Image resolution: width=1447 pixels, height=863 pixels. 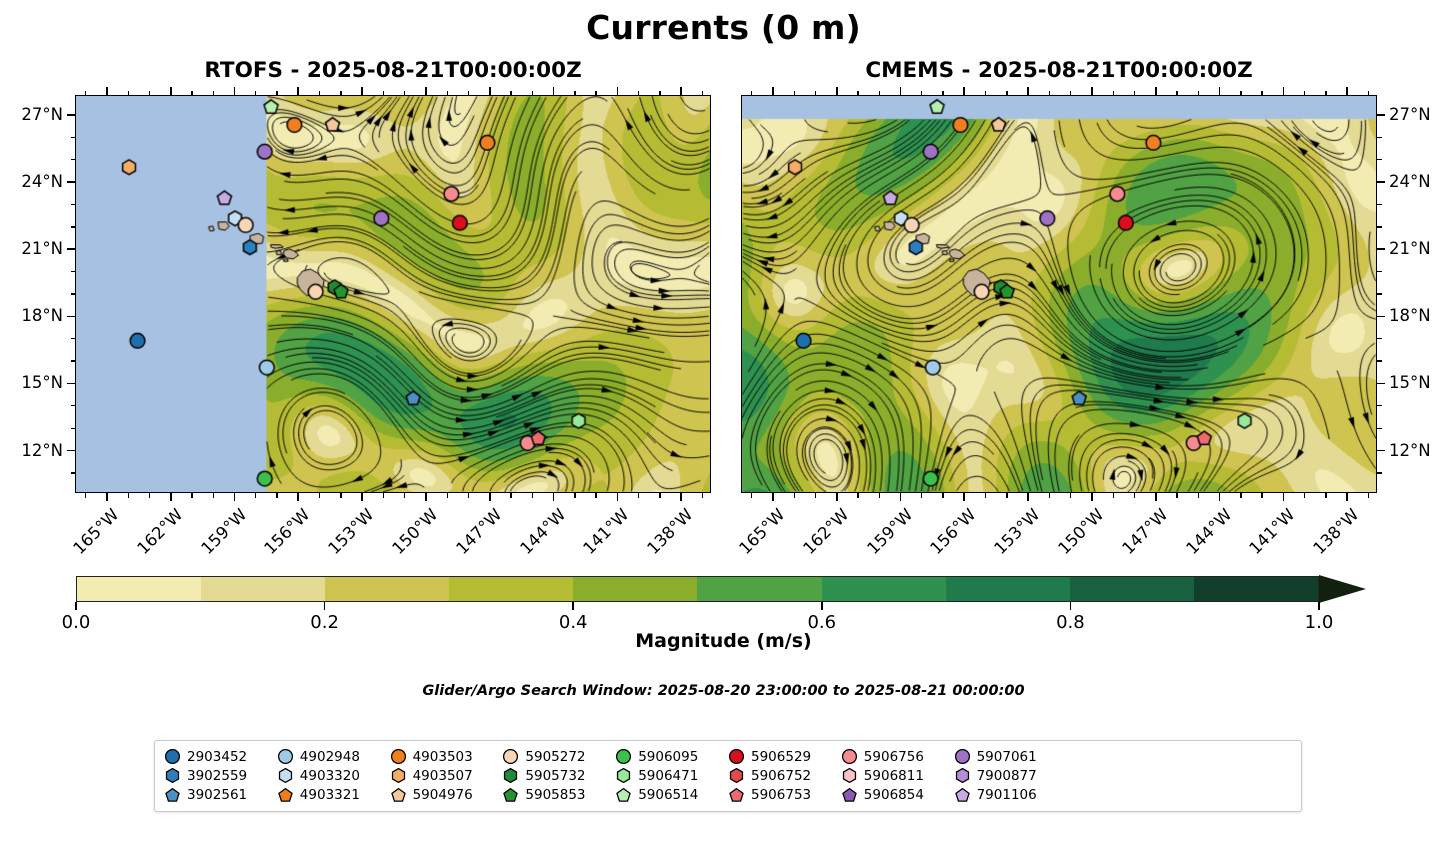 I want to click on legend-item: 5905732, so click(x=559, y=775).